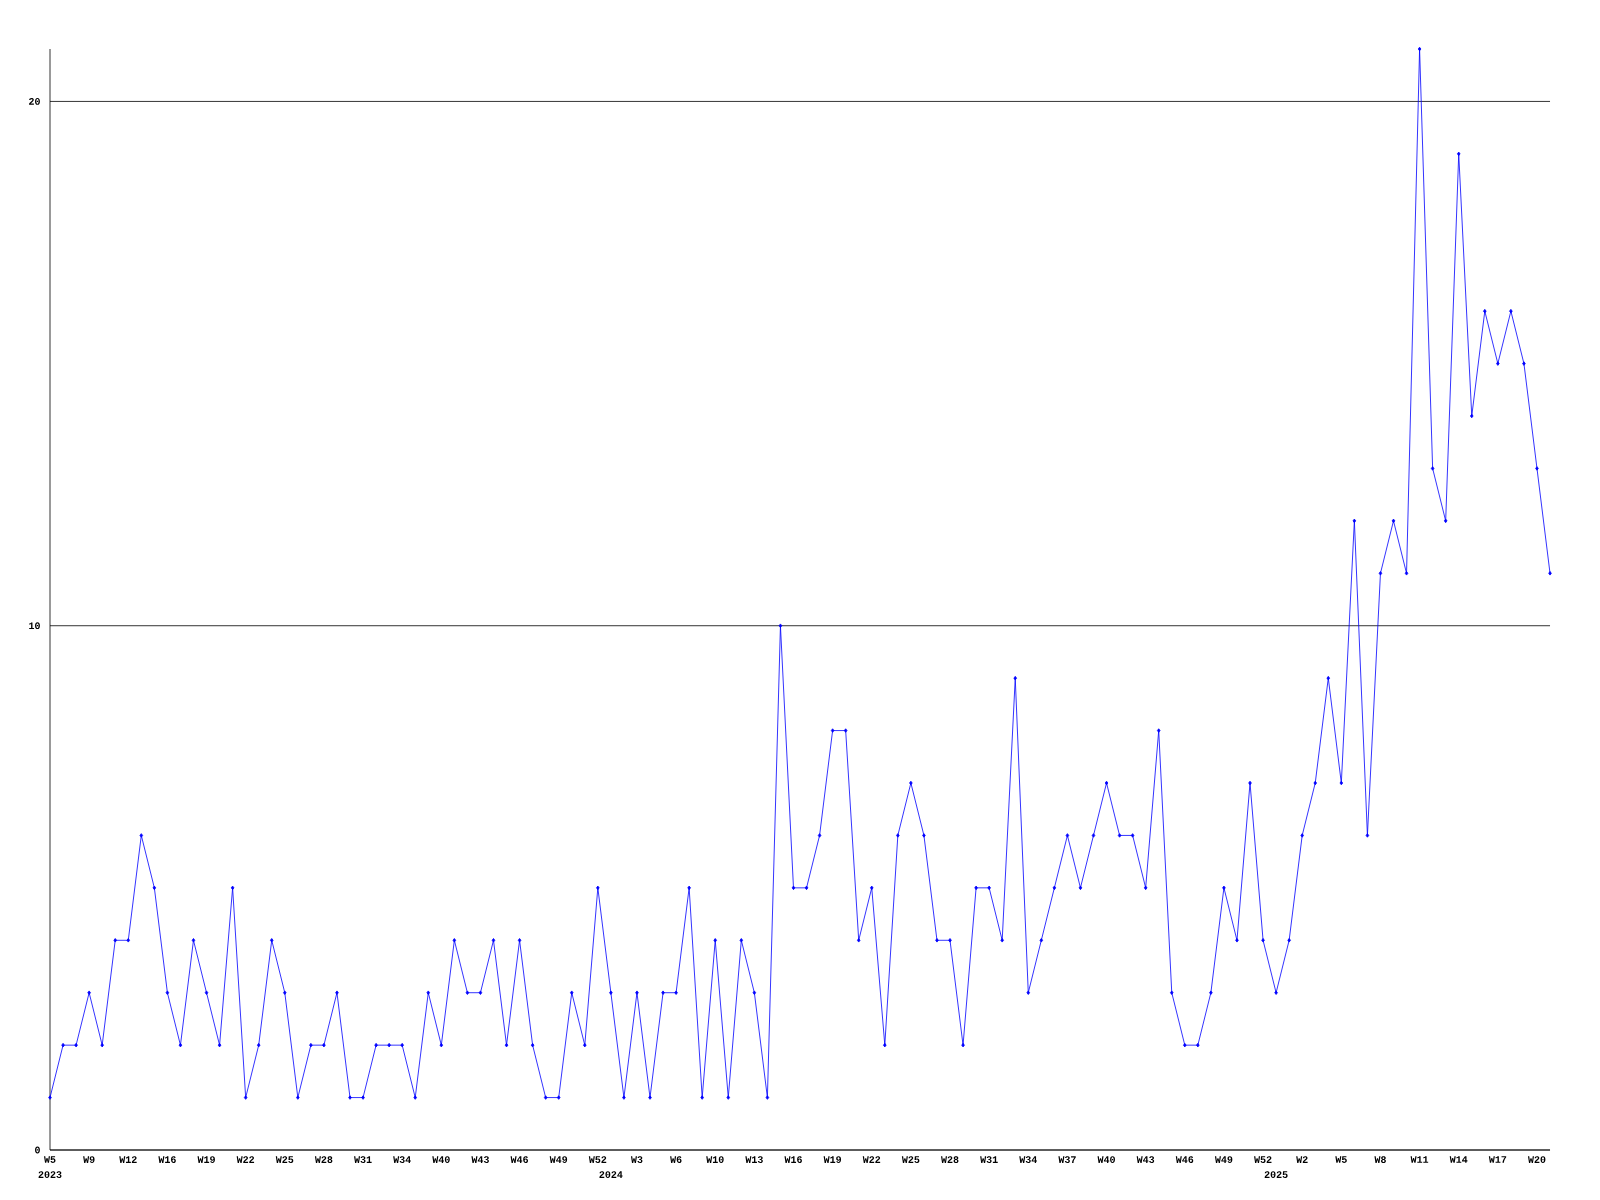 This screenshot has height=1200, width=1600. Describe the element at coordinates (34, 101) in the screenshot. I see `y-tick-label: 20` at that location.